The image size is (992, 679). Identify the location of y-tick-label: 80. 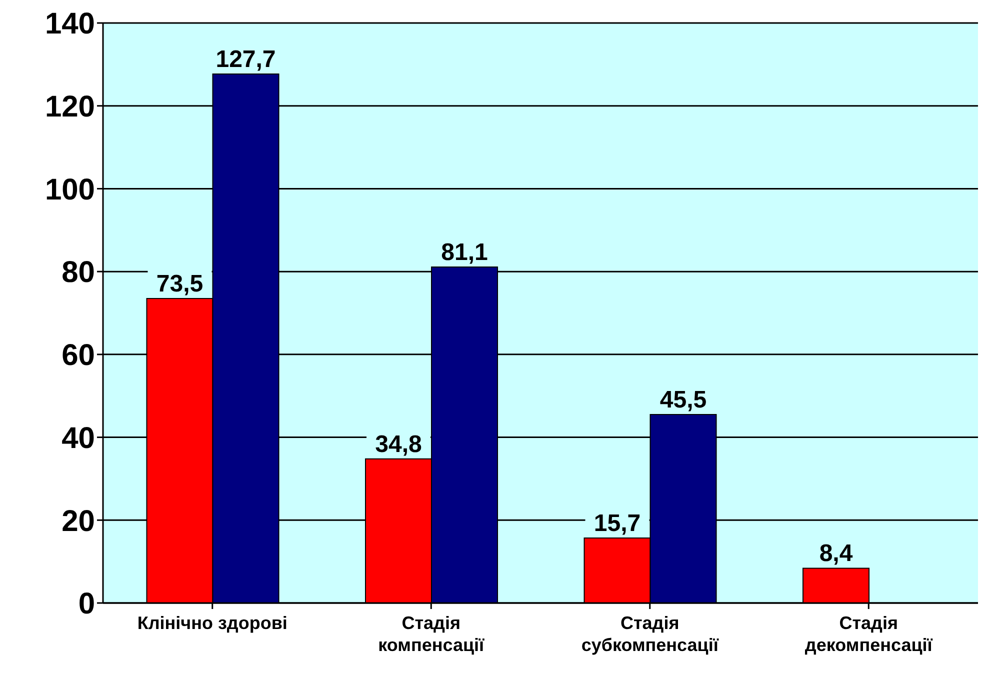
(78, 273).